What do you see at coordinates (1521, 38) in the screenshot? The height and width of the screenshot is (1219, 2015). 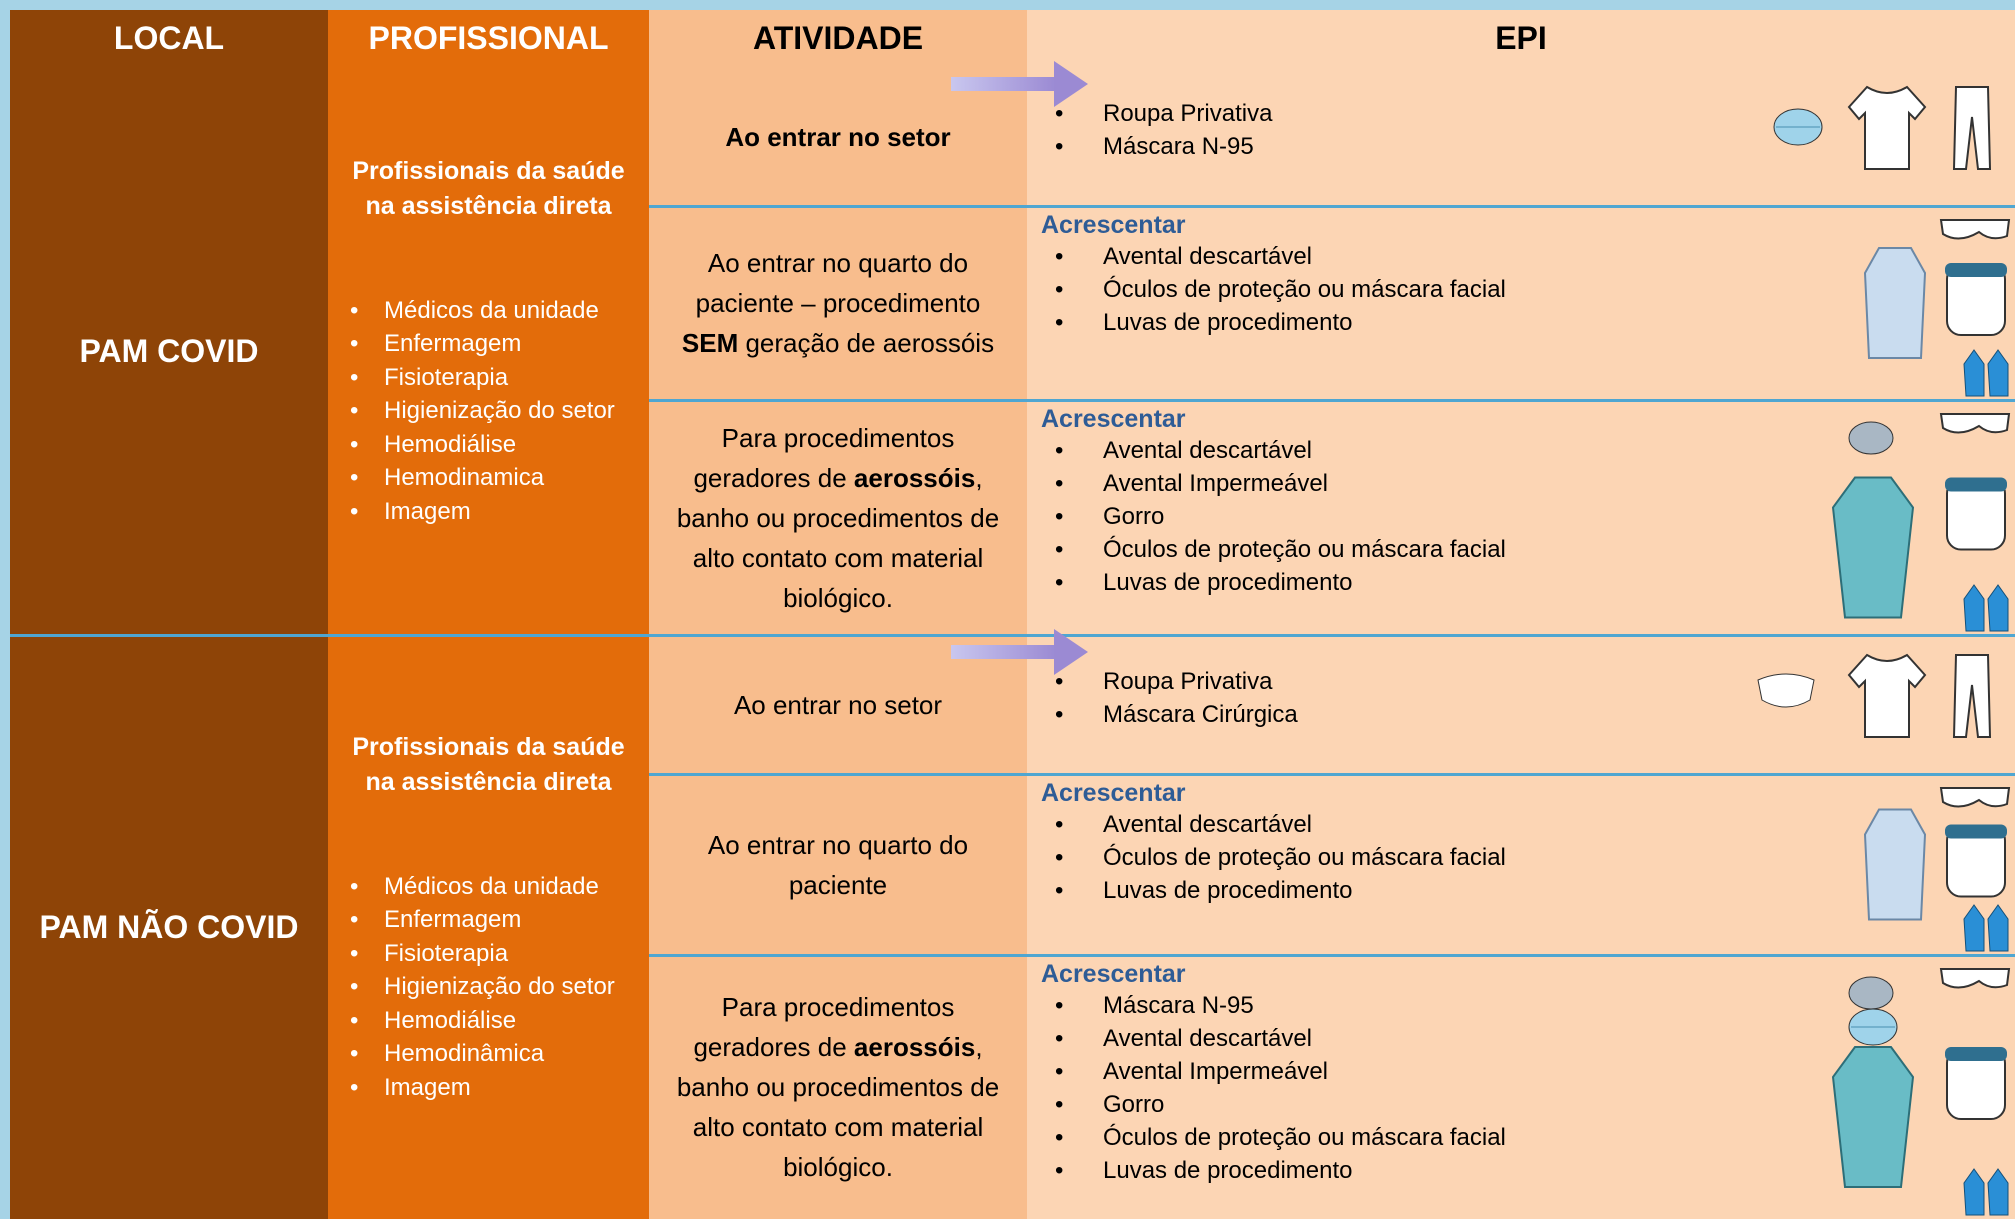 I see `column-header: EPI` at bounding box center [1521, 38].